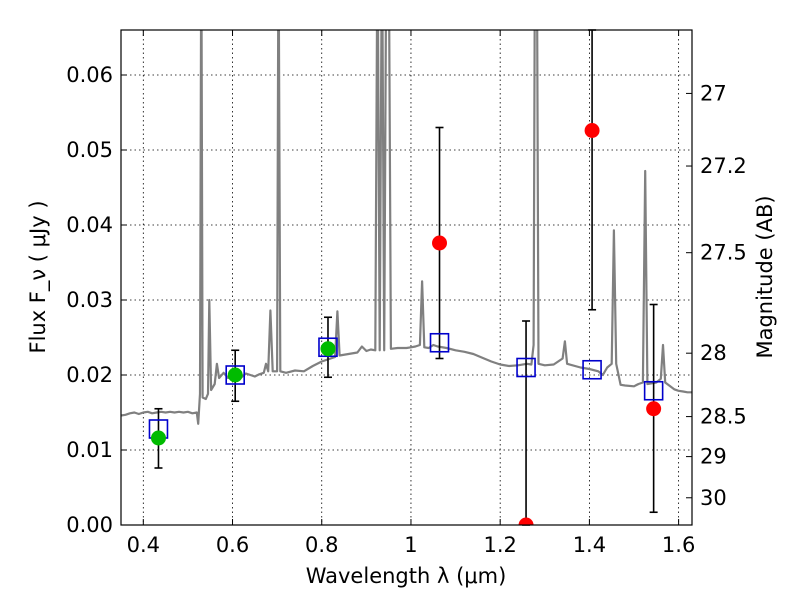  I want to click on y2-tick-label: 28.5, so click(723, 417).